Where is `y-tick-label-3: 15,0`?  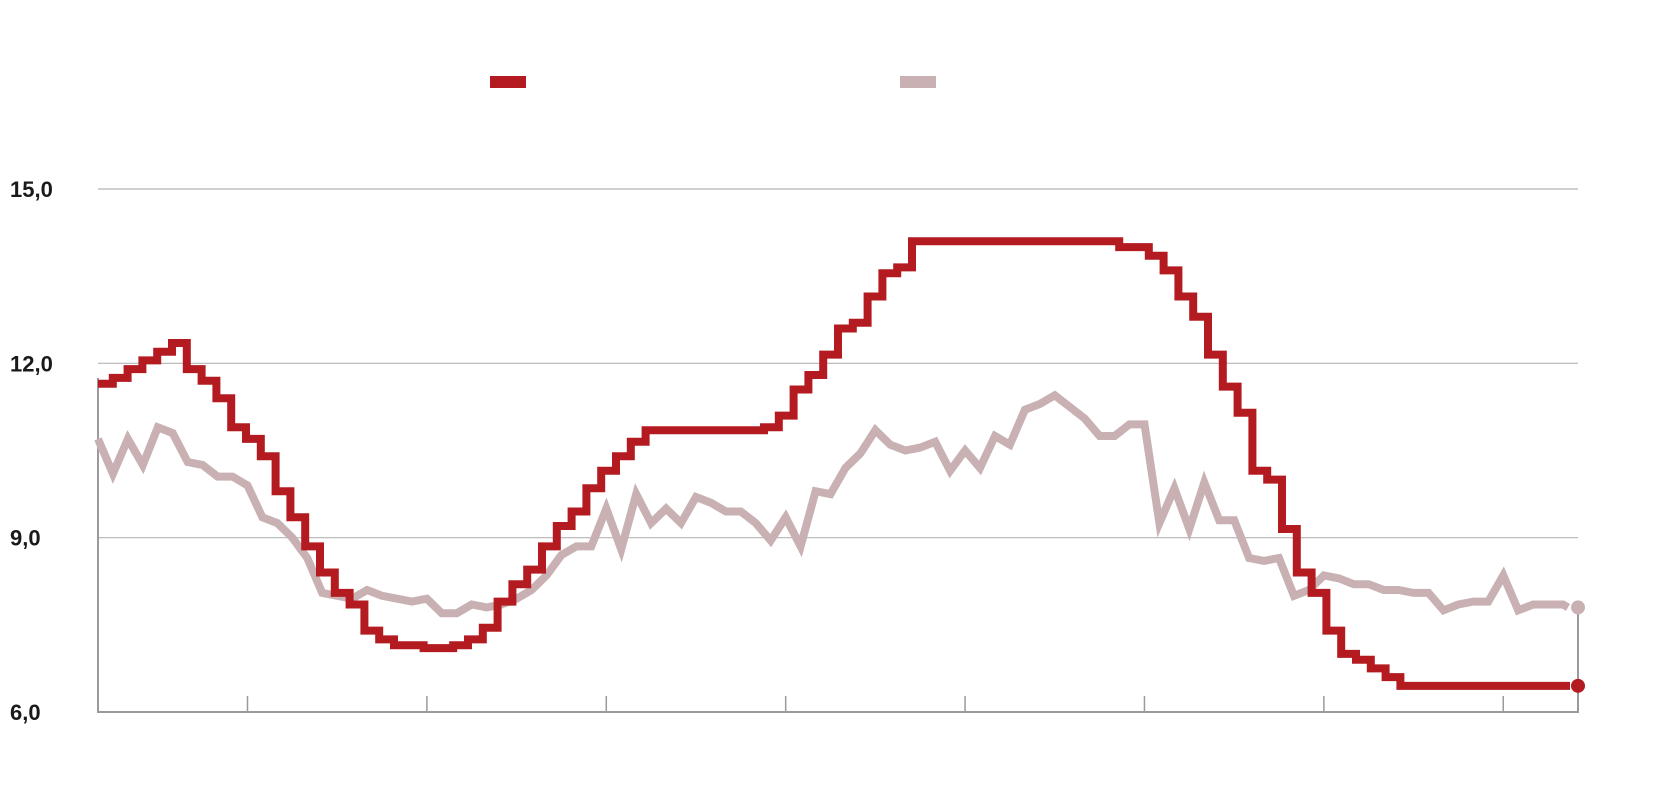 y-tick-label-3: 15,0 is located at coordinates (31, 189).